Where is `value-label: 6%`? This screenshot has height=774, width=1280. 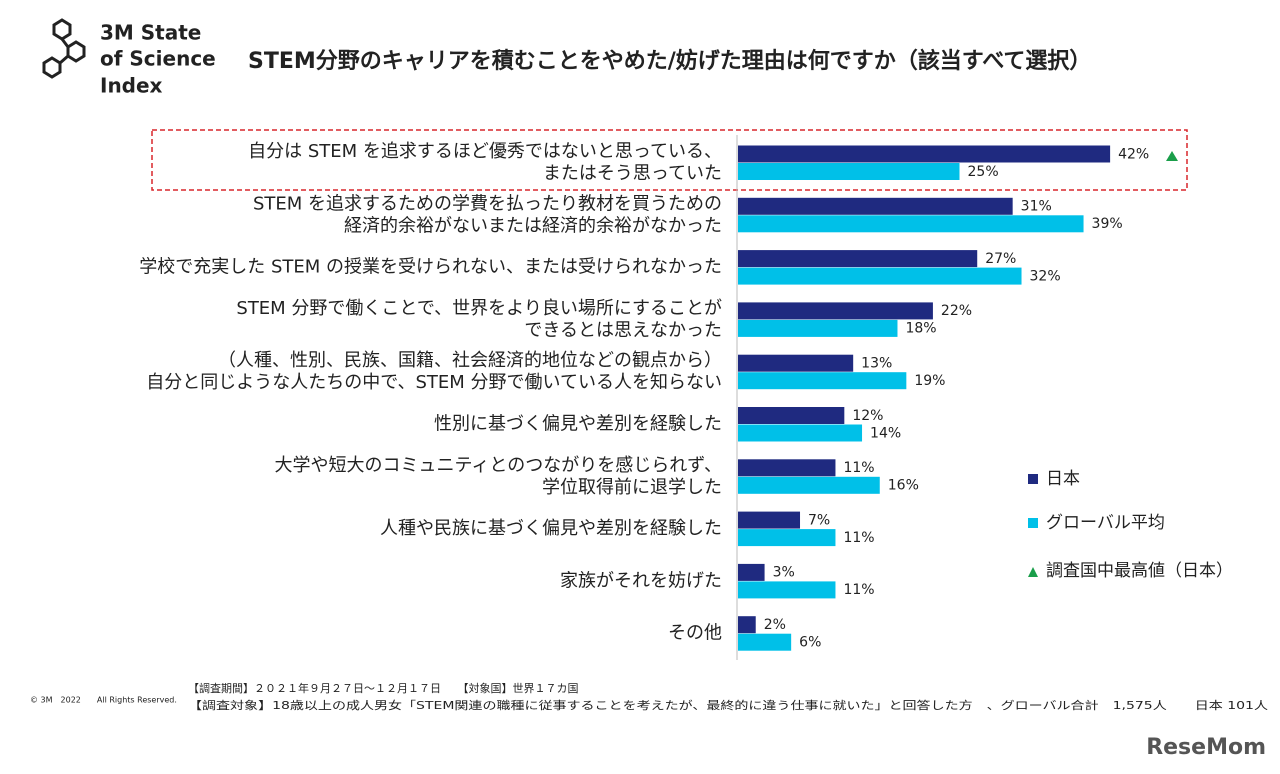
value-label: 6% is located at coordinates (810, 642).